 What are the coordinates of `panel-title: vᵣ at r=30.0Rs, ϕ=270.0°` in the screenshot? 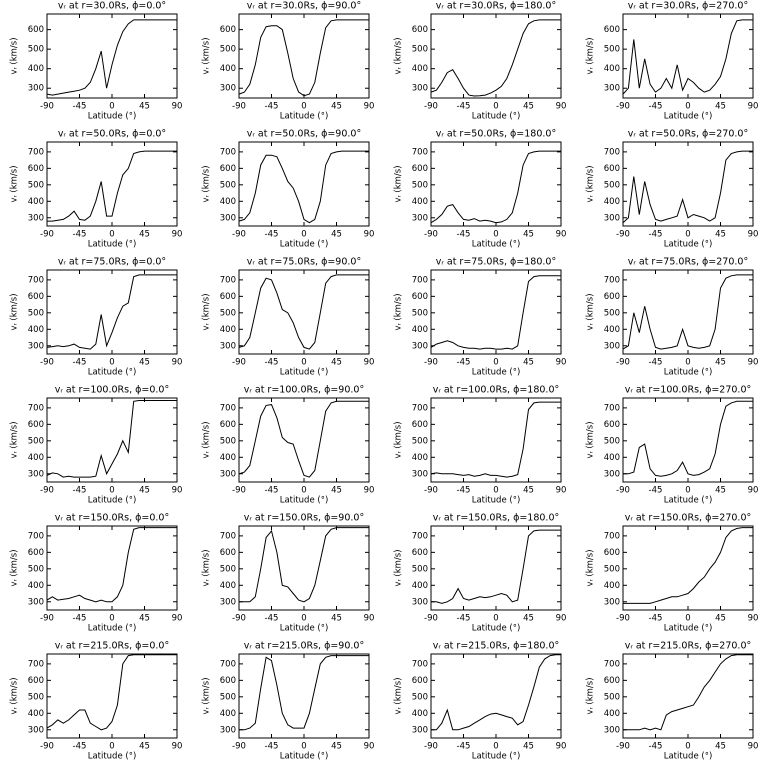 It's located at (688, 6).